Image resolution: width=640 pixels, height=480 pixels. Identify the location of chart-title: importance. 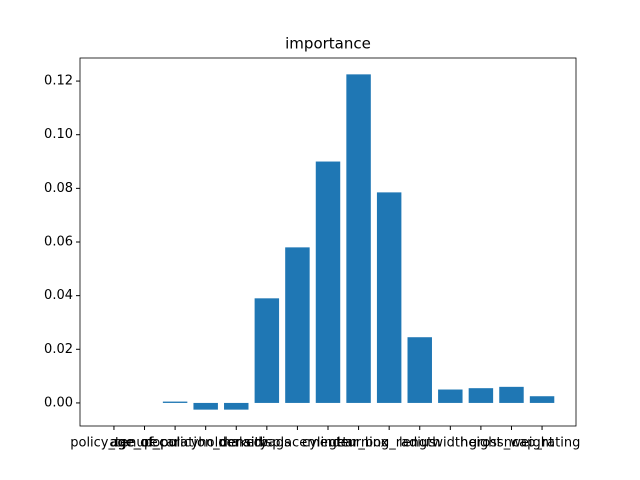
(328, 44).